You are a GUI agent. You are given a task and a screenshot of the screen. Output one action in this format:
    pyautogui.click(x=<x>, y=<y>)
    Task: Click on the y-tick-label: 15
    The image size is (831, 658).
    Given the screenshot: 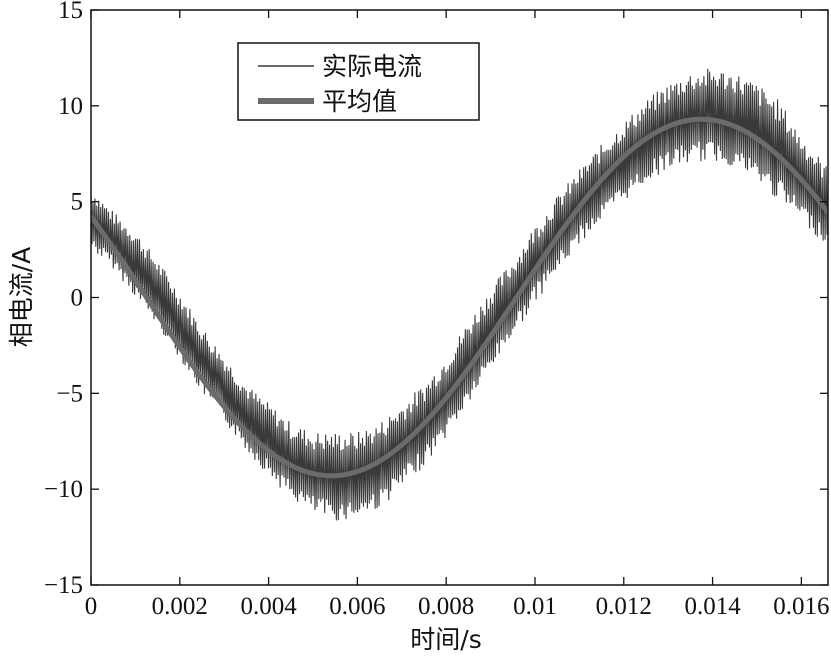 What is the action you would take?
    pyautogui.click(x=70, y=12)
    